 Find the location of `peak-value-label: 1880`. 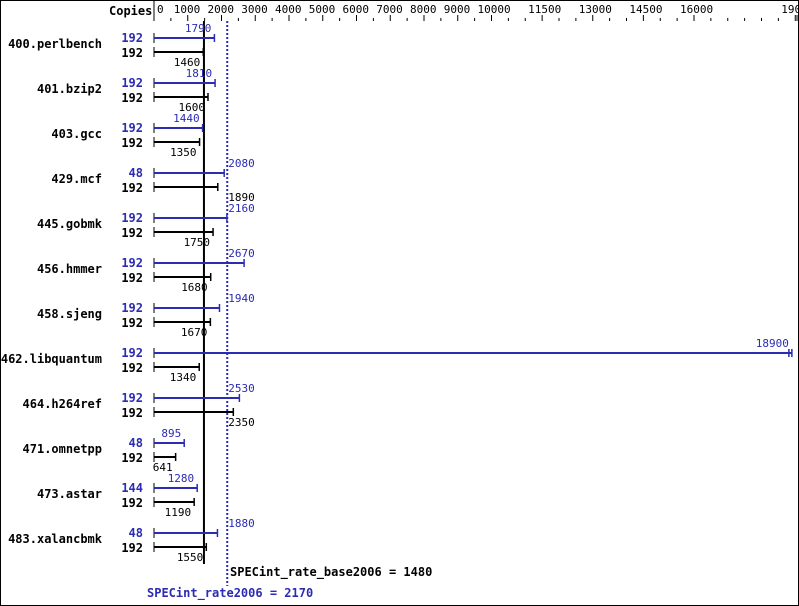

peak-value-label: 1880 is located at coordinates (241, 523).